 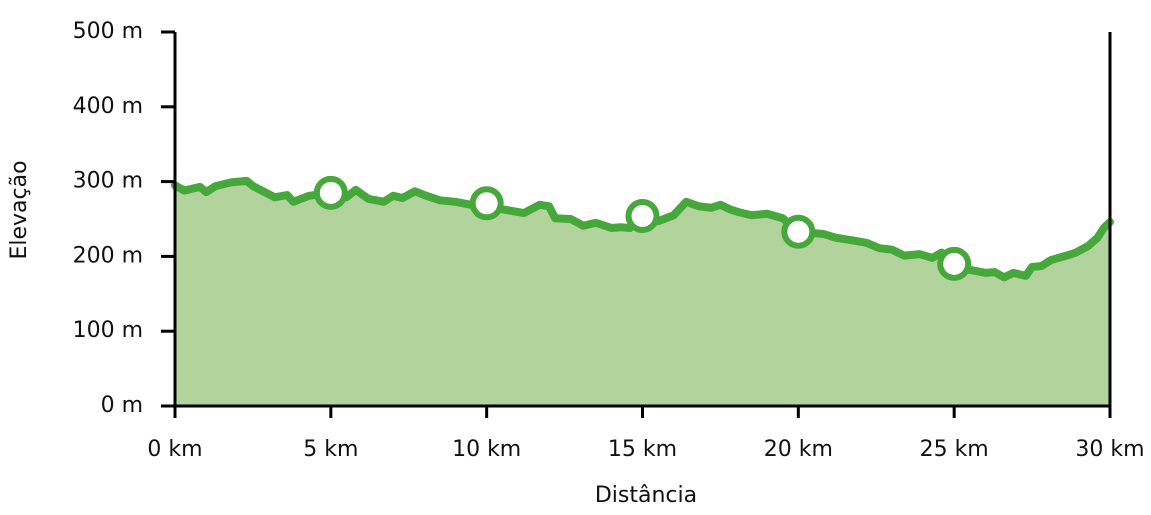 I want to click on y-tick-label: 100 m, so click(x=108, y=330).